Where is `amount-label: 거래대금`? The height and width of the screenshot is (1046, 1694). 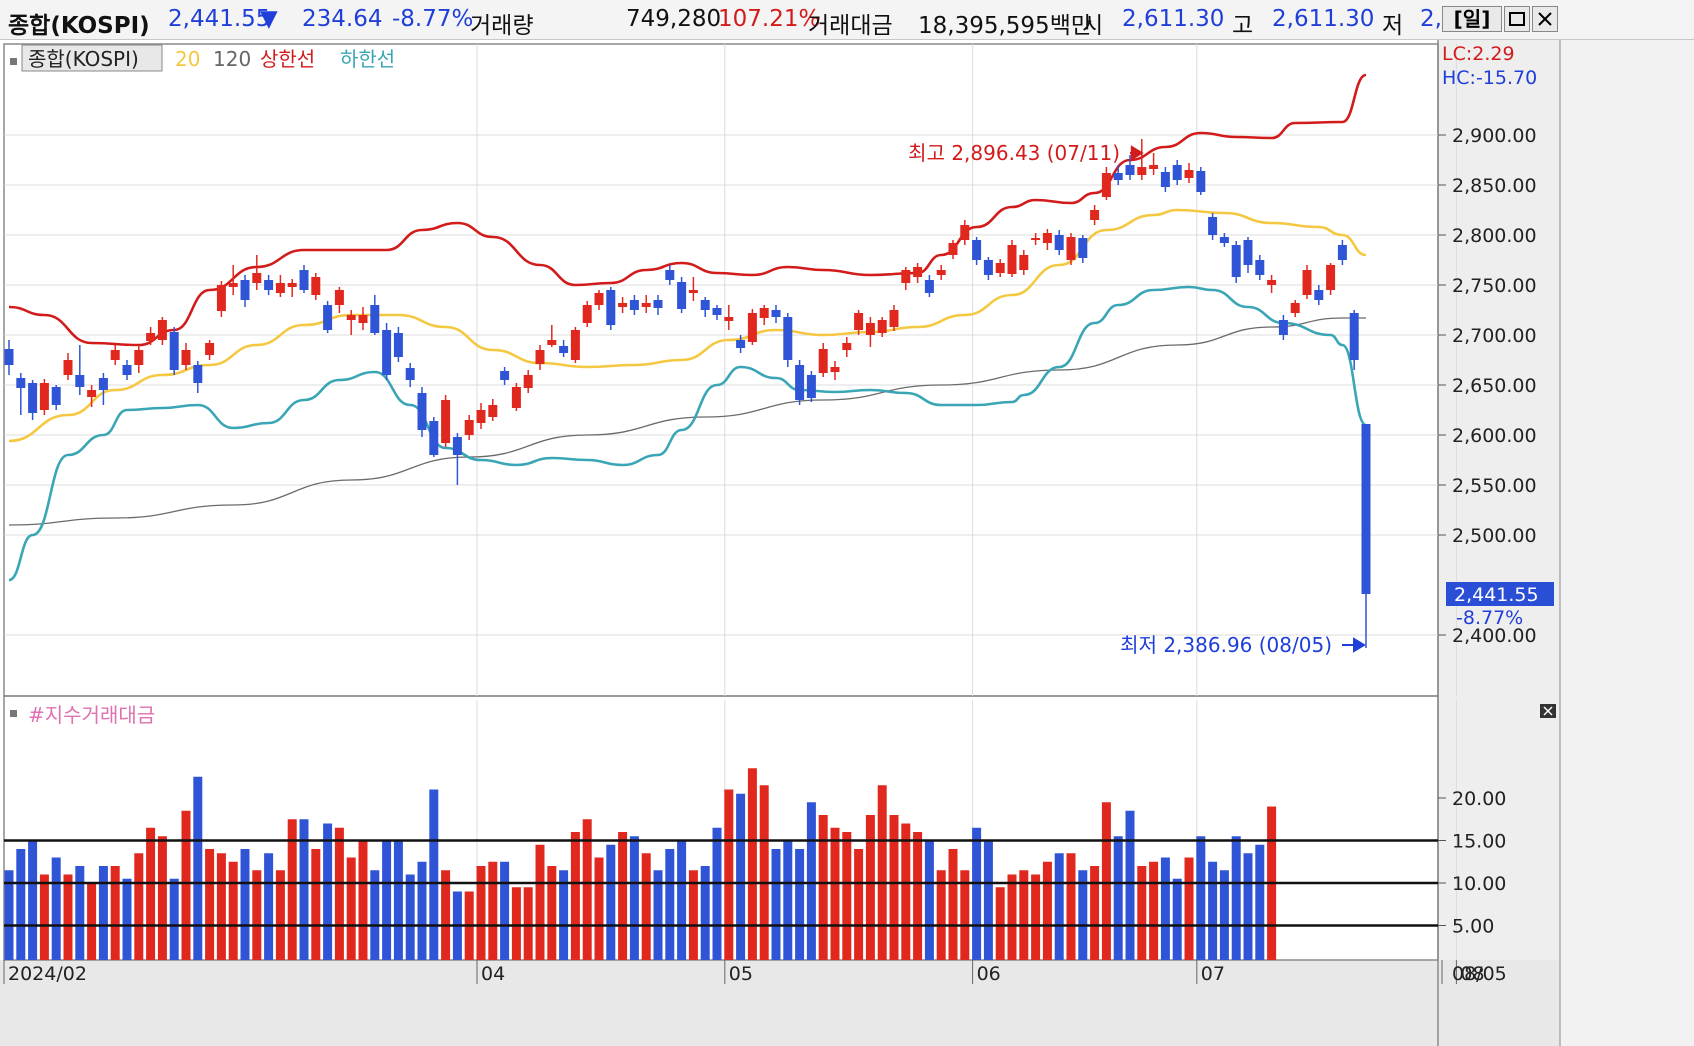 amount-label: 거래대금 is located at coordinates (850, 26).